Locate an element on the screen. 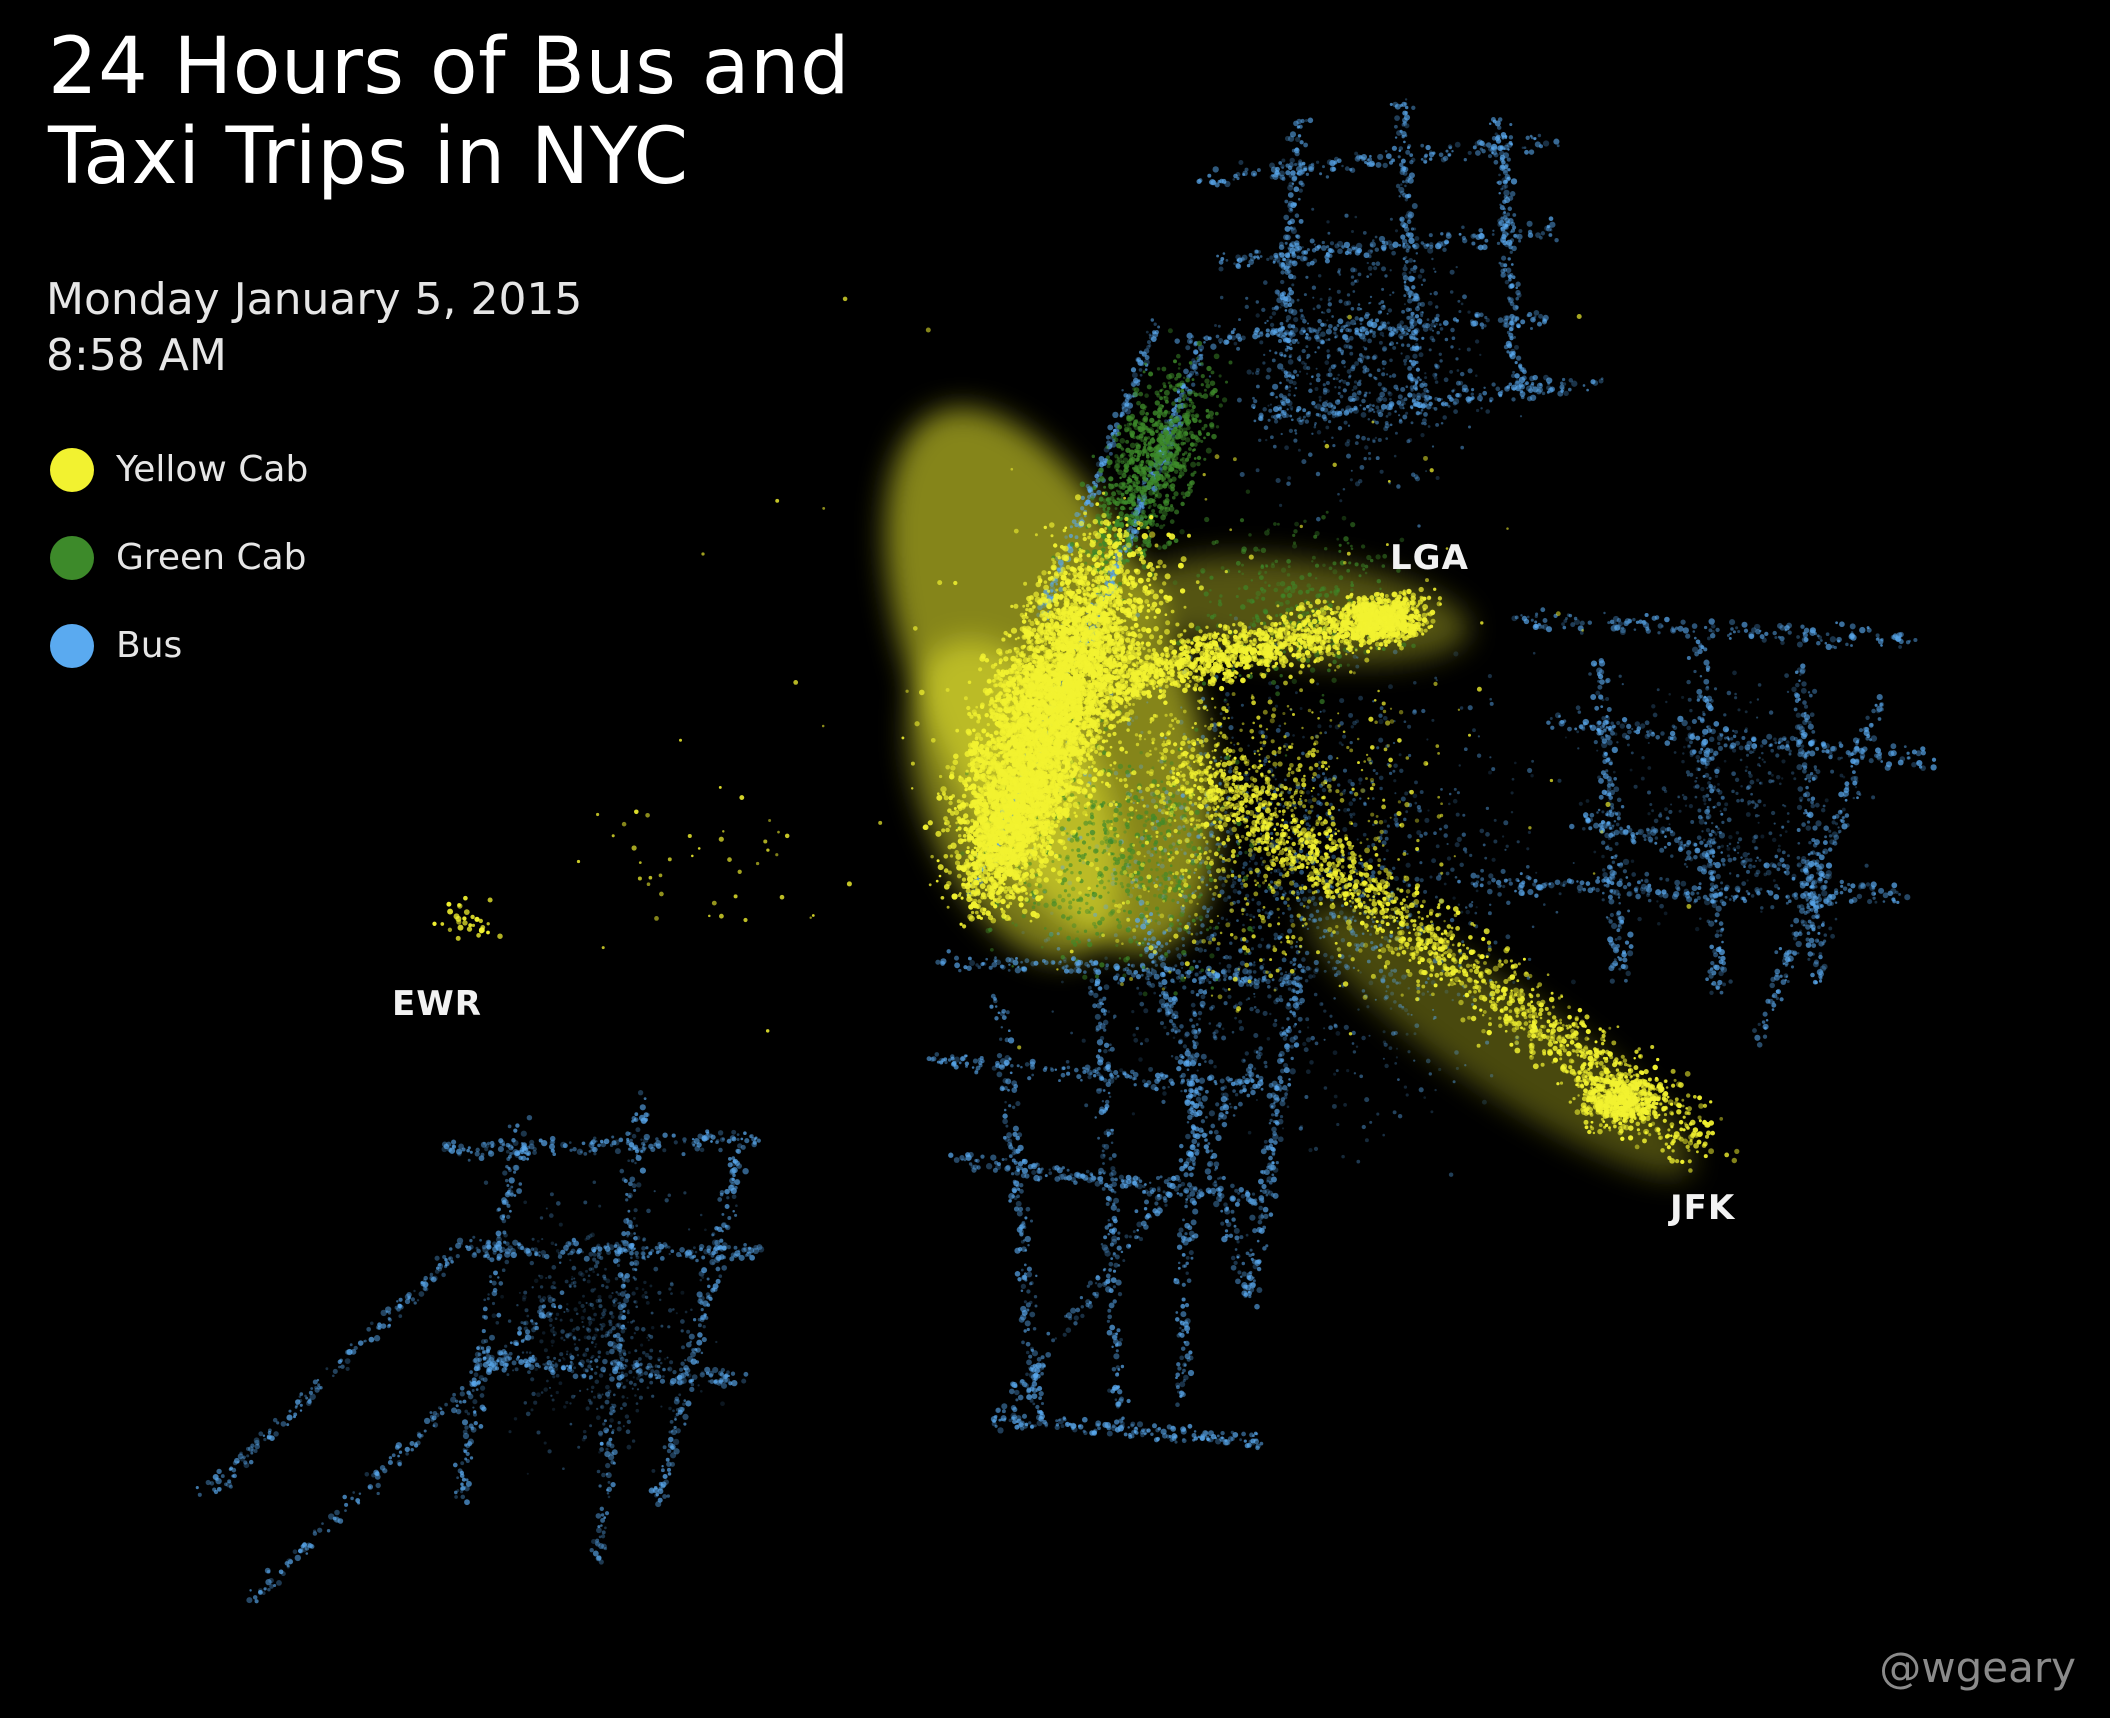  title-line-2: Taxi Trips in NYC is located at coordinates (449, 157).